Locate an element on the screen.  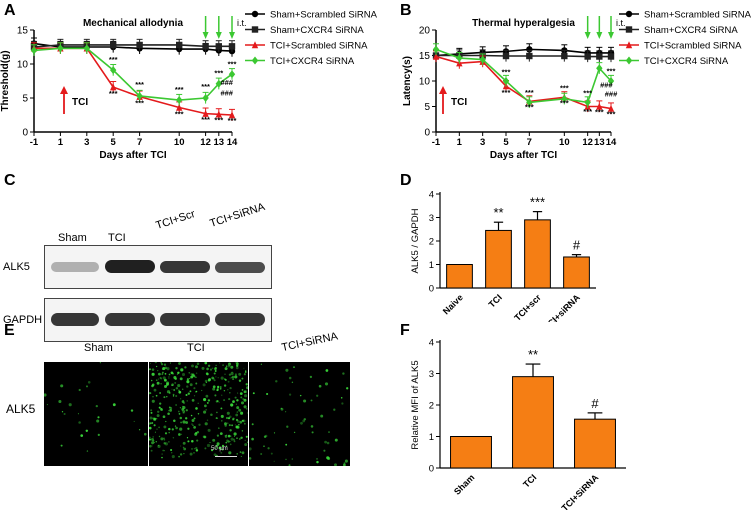
chart-d-significance-label: *** is located at coordinates (537, 202).